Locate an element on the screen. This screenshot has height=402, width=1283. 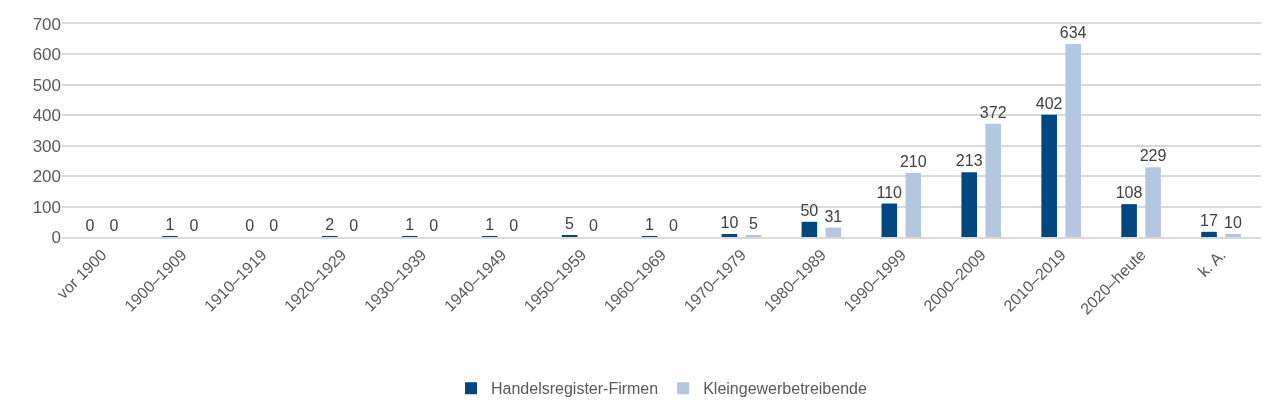
data-label: 372 is located at coordinates (993, 112).